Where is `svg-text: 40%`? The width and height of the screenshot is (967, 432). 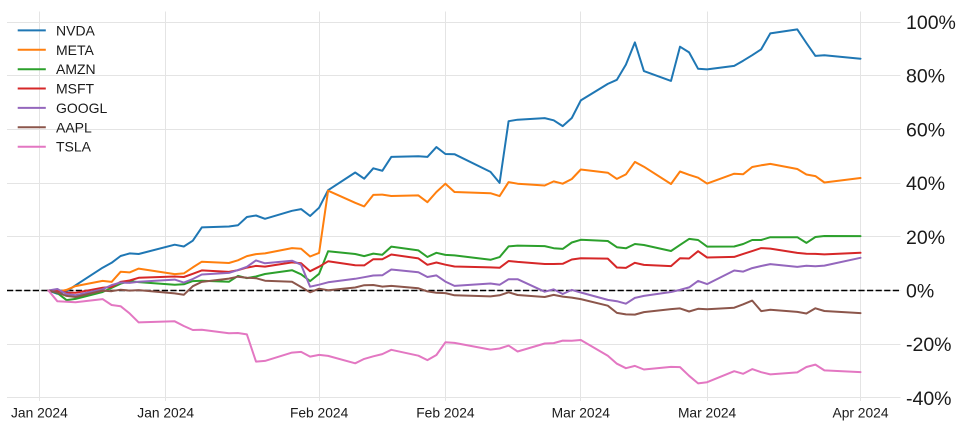 svg-text: 40% is located at coordinates (925, 184).